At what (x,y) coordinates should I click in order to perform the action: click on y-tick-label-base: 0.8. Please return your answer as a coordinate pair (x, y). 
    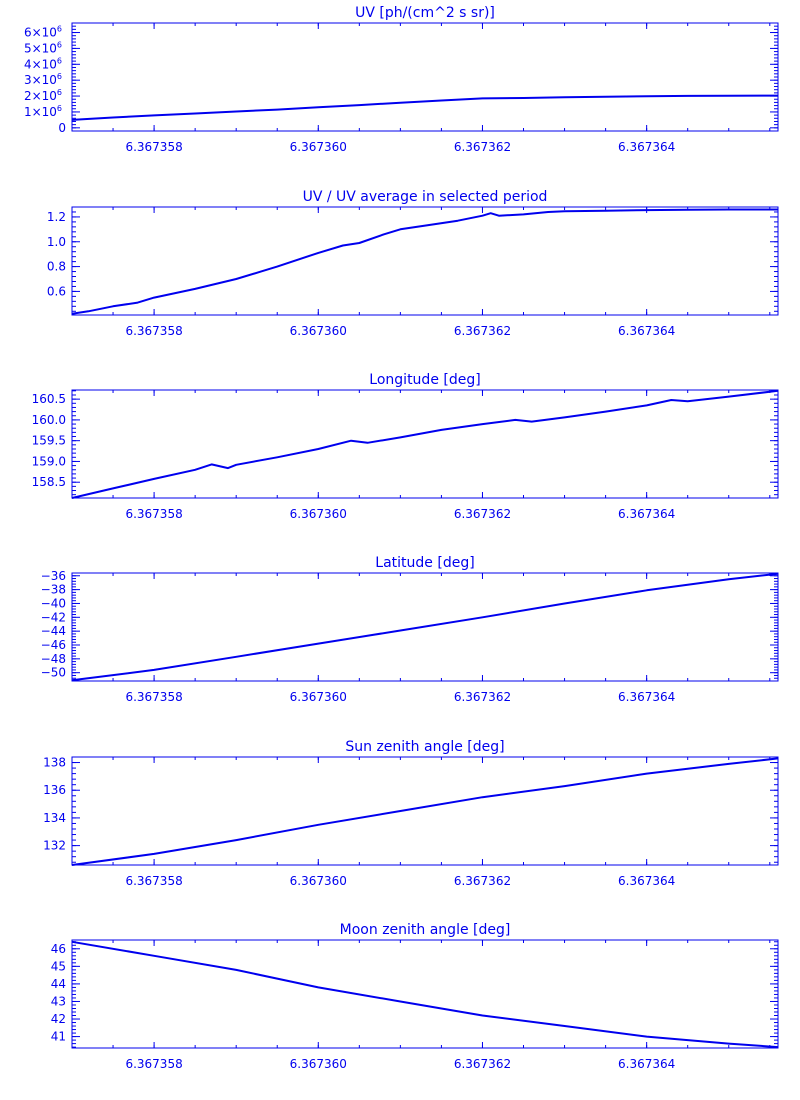
    Looking at the image, I should click on (56, 267).